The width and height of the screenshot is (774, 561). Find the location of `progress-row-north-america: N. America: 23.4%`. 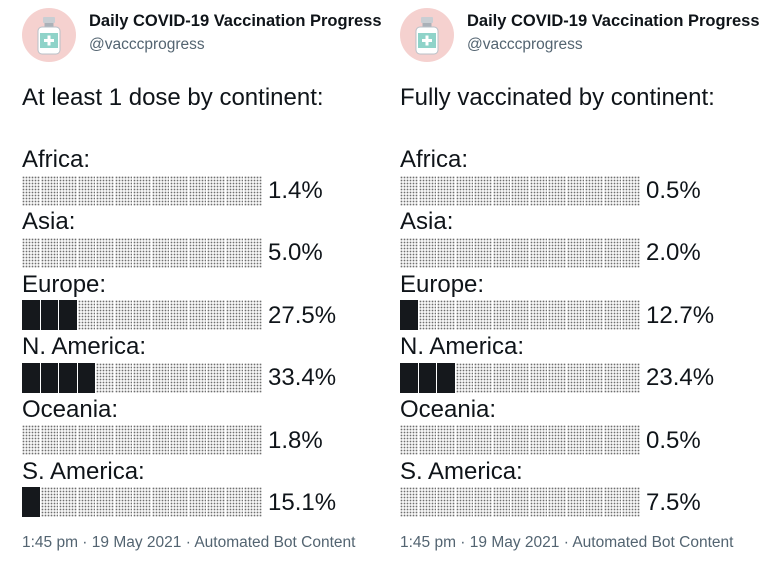

progress-row-north-america: N. America: 23.4% is located at coordinates (575, 362).